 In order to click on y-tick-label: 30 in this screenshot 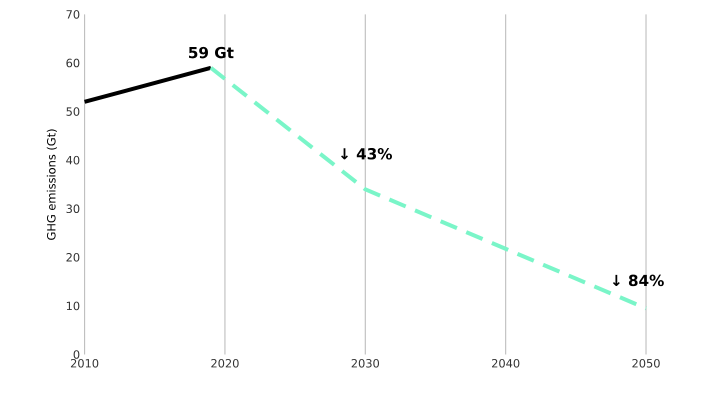, I will do `click(73, 209)`.